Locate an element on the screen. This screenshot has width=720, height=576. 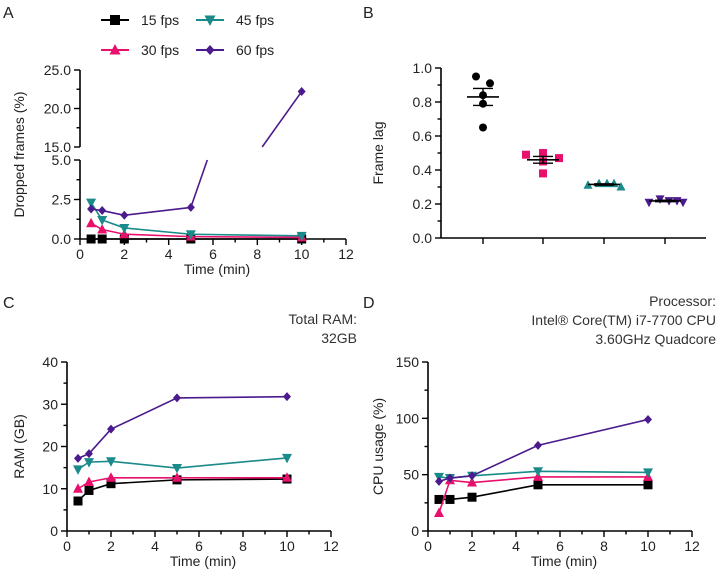
y-tick-label: 150 is located at coordinates (408, 362).